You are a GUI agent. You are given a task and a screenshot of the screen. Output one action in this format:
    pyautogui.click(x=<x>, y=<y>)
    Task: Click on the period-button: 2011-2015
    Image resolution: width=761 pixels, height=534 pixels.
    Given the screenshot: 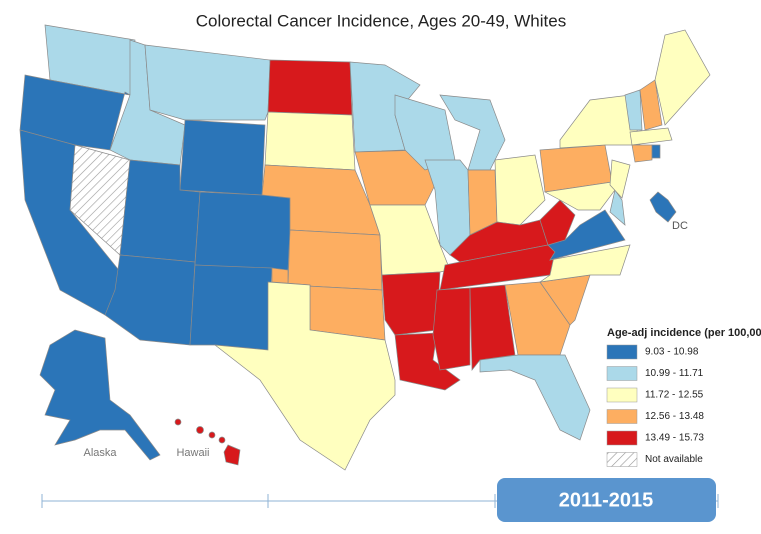 What is the action you would take?
    pyautogui.click(x=606, y=500)
    